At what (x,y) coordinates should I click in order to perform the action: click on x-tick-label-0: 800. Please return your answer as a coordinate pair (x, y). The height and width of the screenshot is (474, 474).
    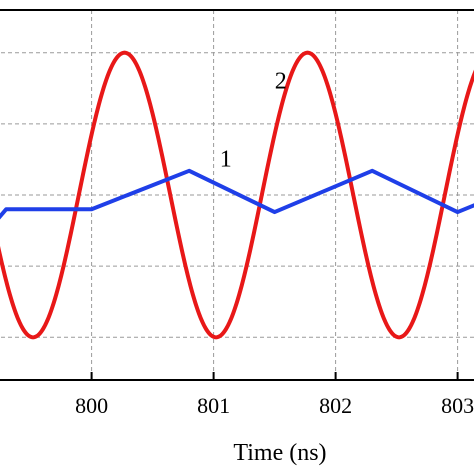
    Looking at the image, I should click on (91, 405).